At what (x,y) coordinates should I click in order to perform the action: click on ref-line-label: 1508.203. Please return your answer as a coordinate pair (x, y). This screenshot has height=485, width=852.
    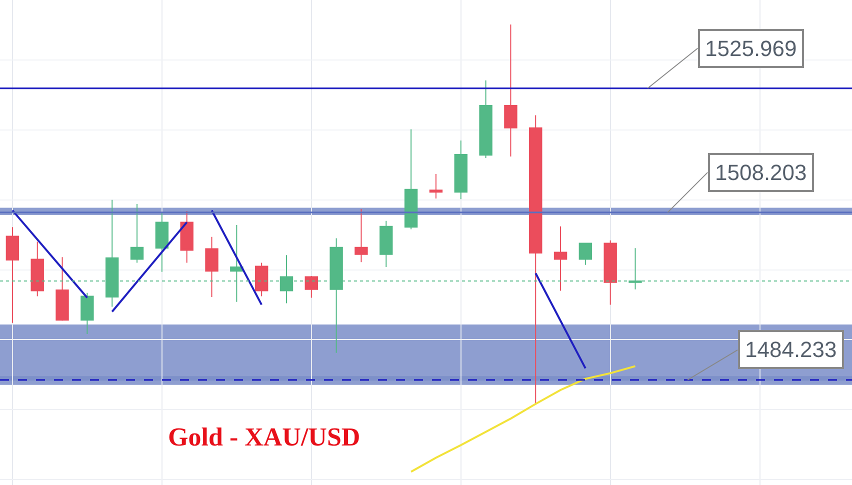
    Looking at the image, I should click on (761, 172).